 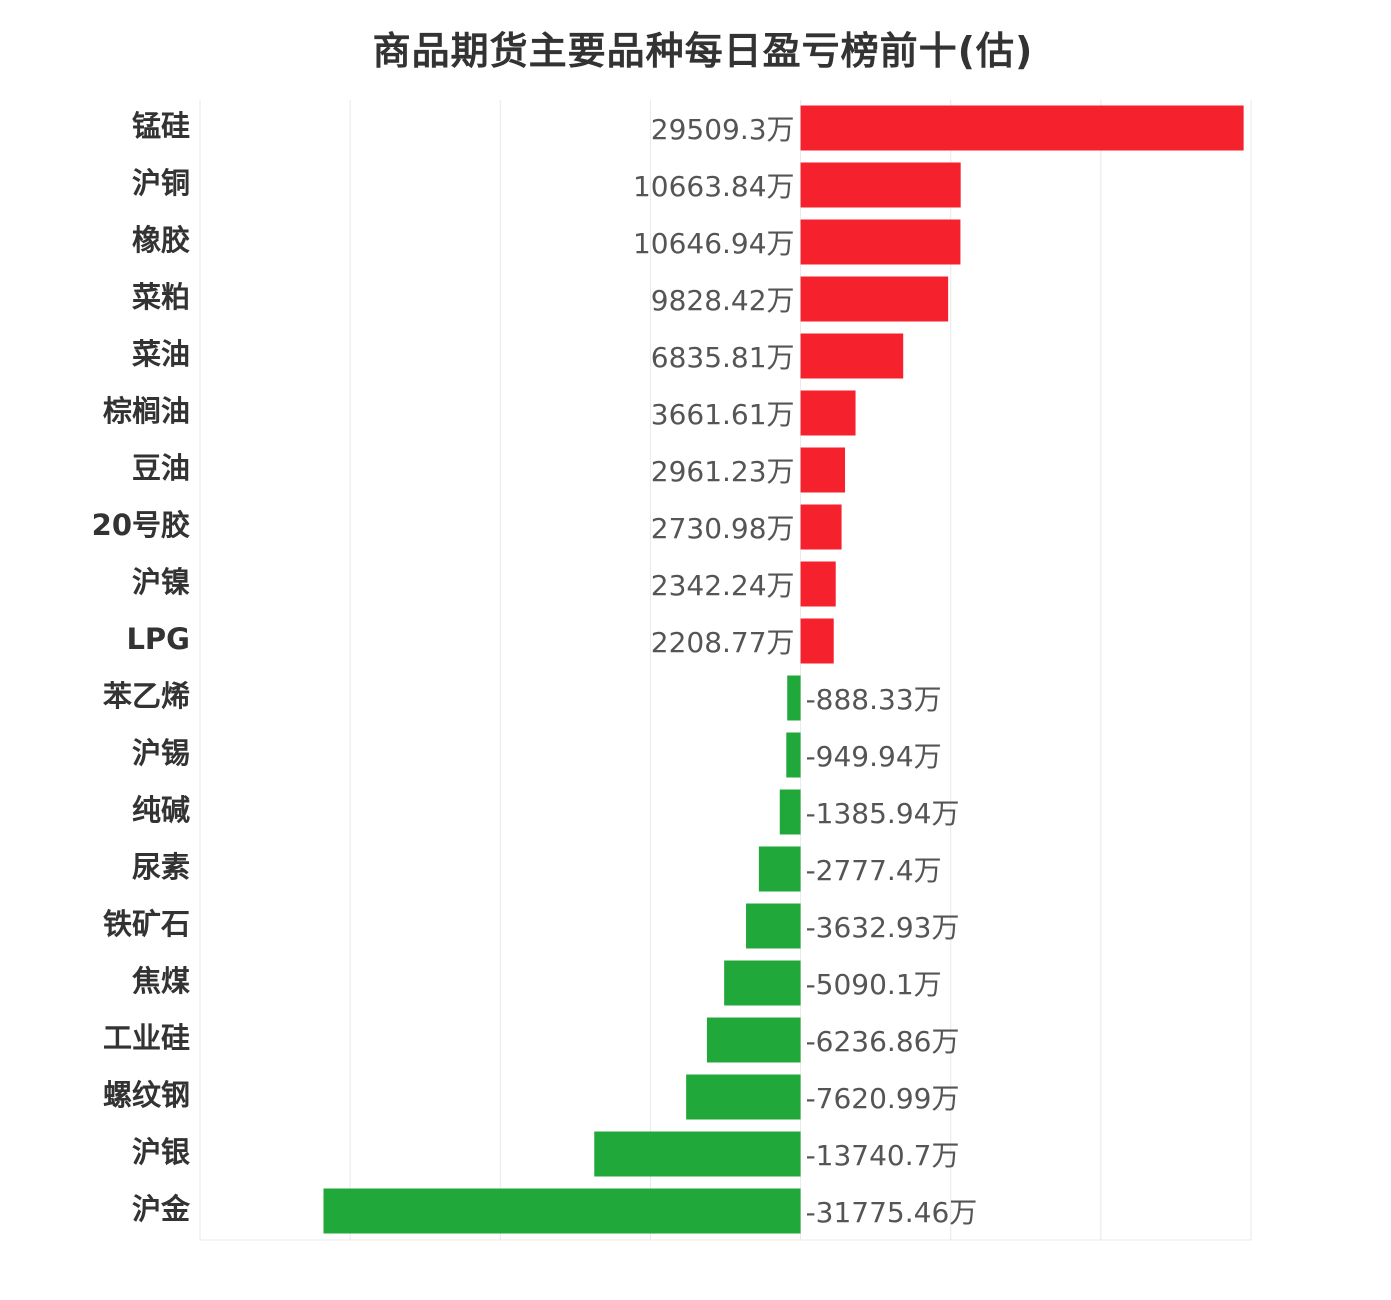 I want to click on category-label: 菜油, so click(x=161, y=354).